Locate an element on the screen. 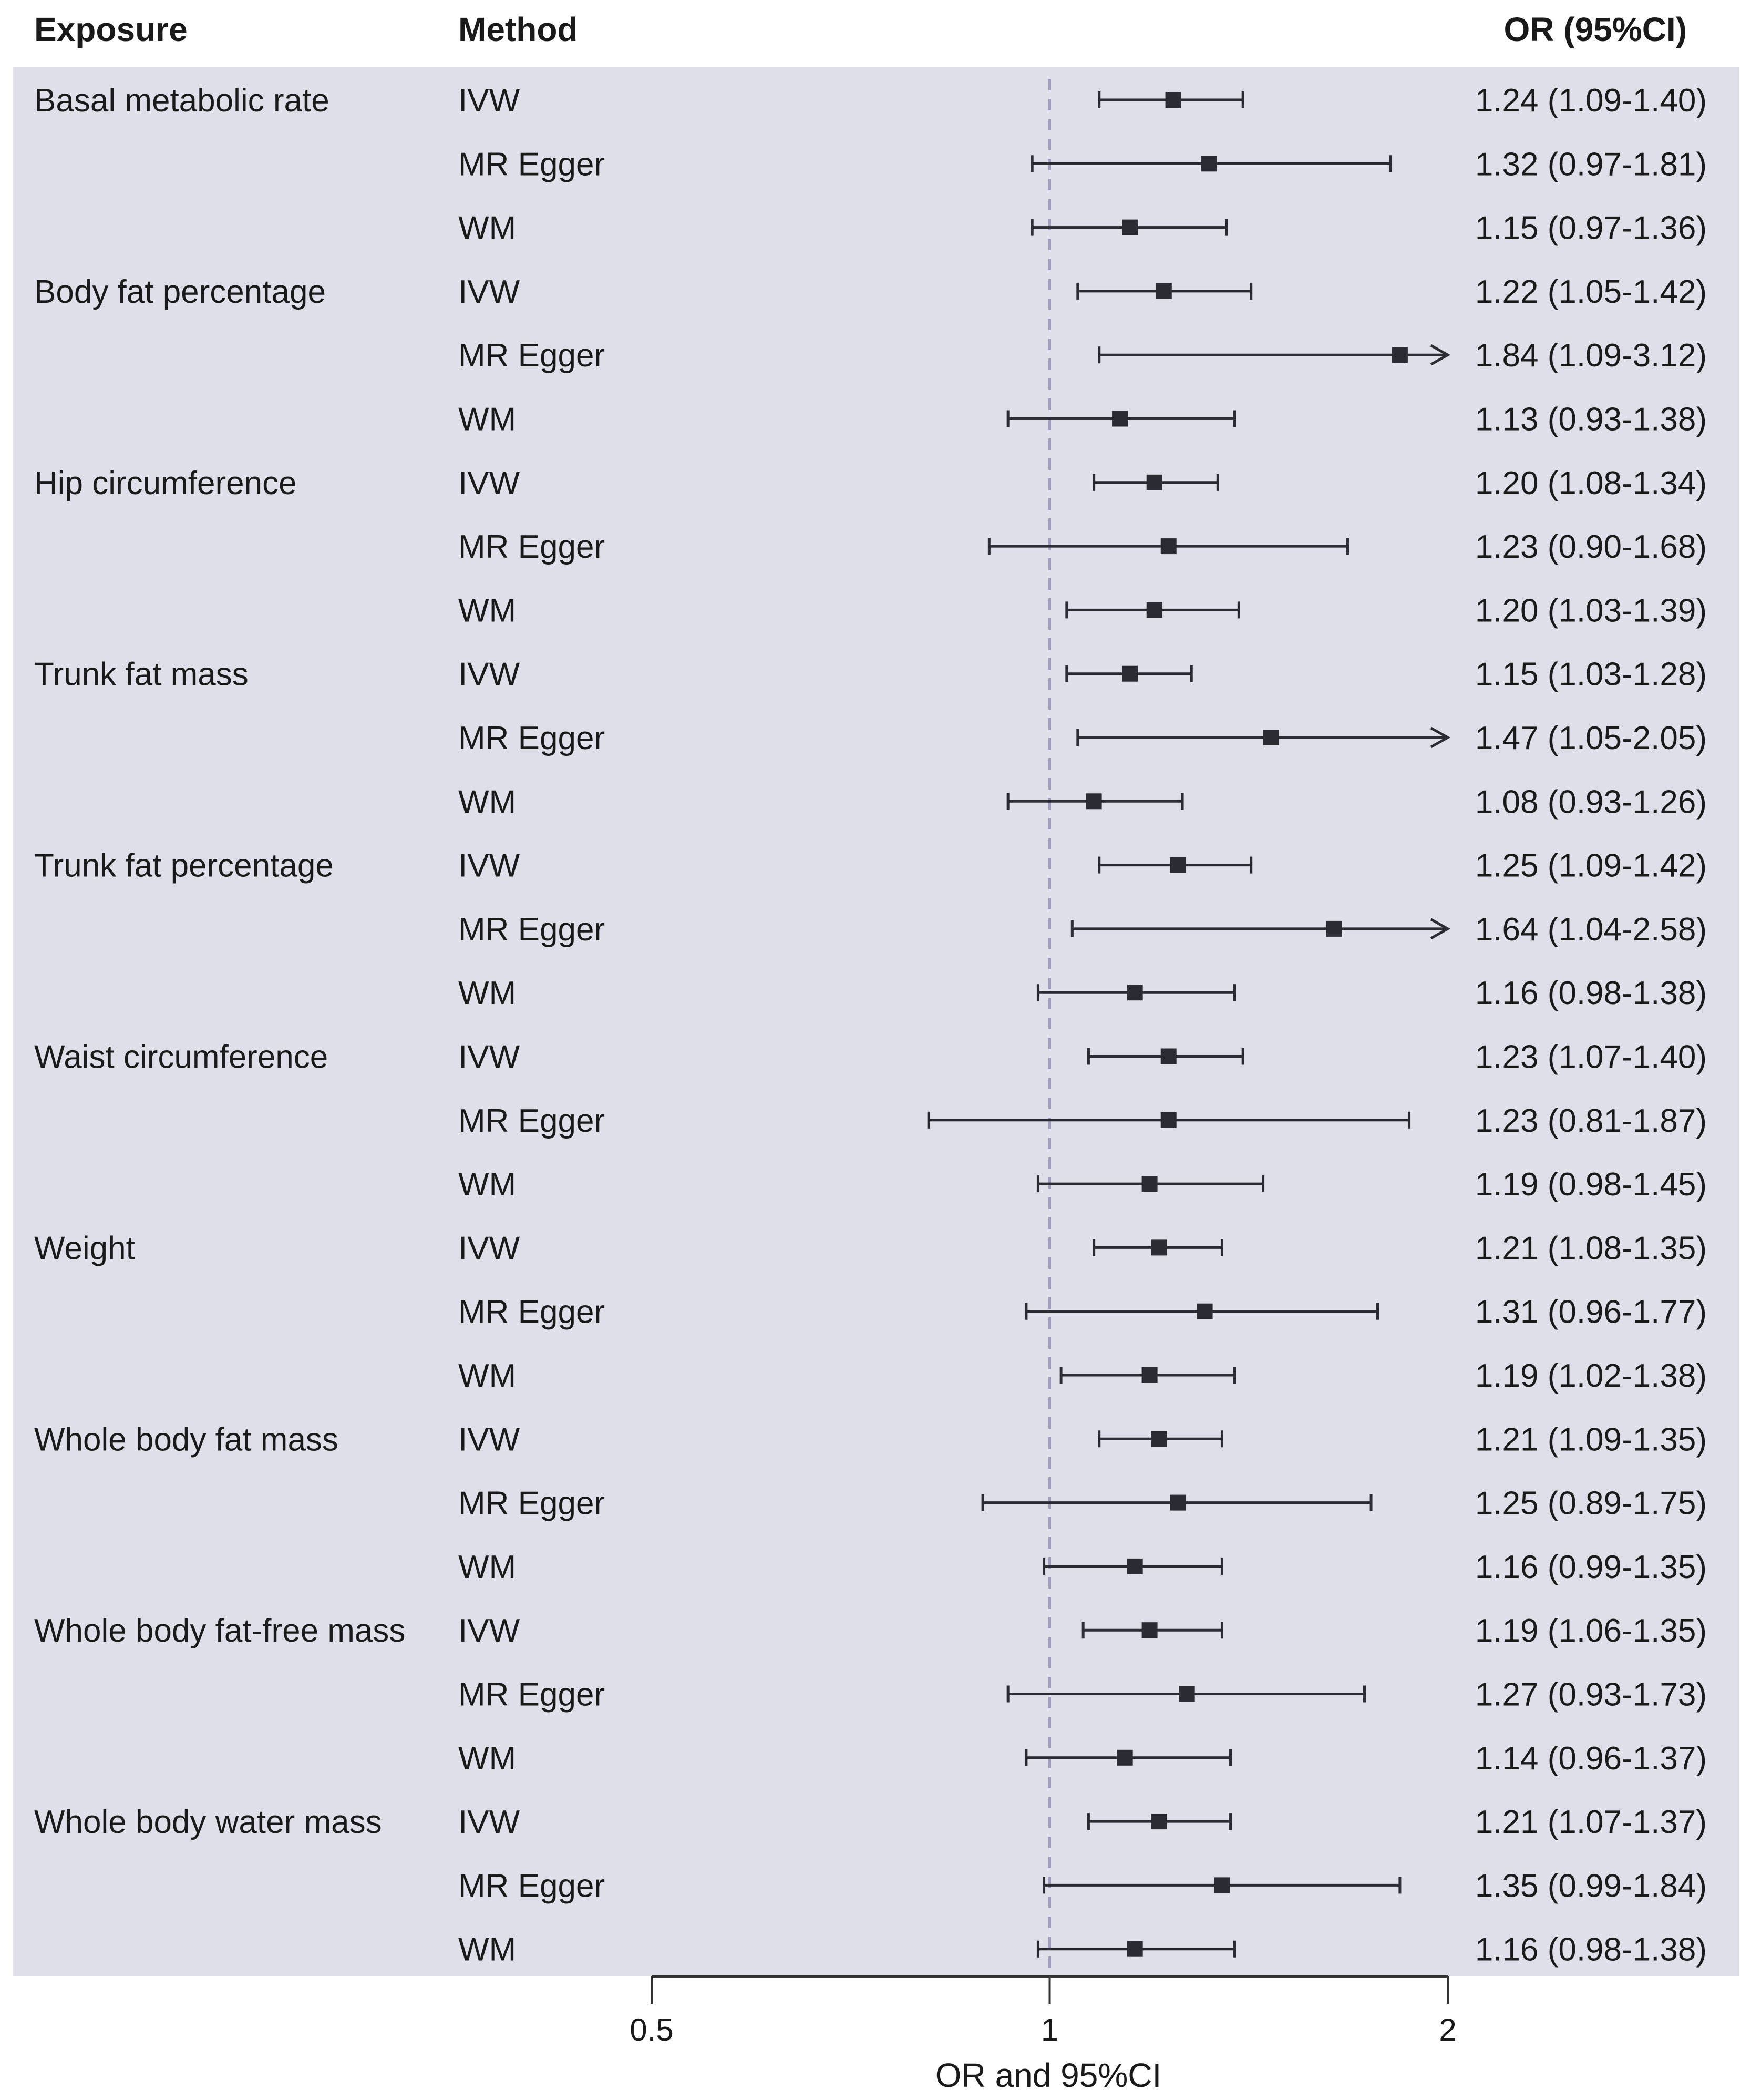 This screenshot has width=1751, height=2100. forest-row: Trunk fat mass IVW 1.15 (1.03-1.28) is located at coordinates (870, 675).